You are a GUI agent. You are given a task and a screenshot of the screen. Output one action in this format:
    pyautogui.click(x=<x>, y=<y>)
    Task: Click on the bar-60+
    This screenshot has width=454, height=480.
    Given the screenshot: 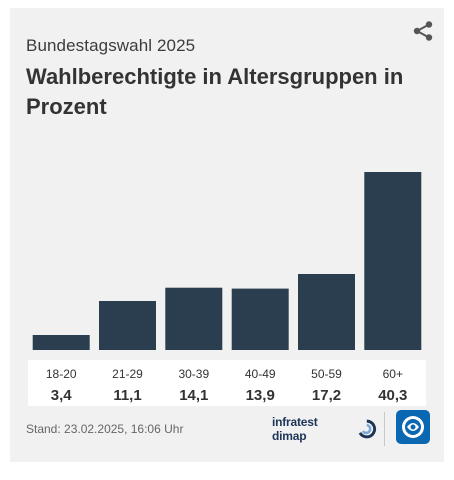 What is the action you would take?
    pyautogui.click(x=393, y=261)
    